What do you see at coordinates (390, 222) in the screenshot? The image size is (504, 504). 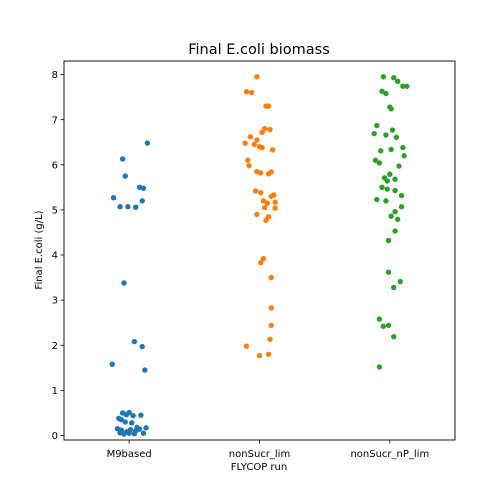 I see `series-nonSucr_nP_lim` at bounding box center [390, 222].